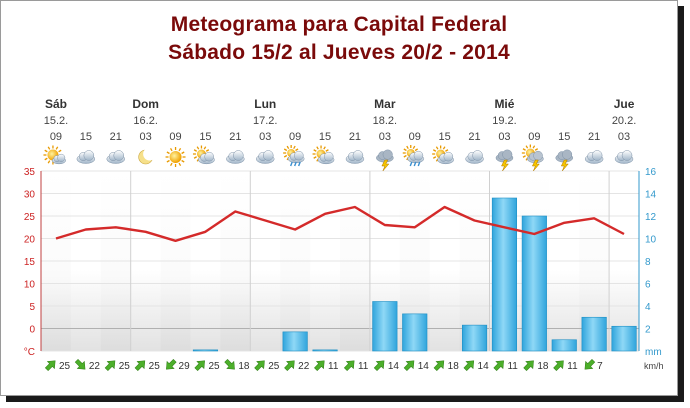 This screenshot has height=408, width=690. What do you see at coordinates (648, 262) in the screenshot?
I see `precipitation-tick-label: 8` at bounding box center [648, 262].